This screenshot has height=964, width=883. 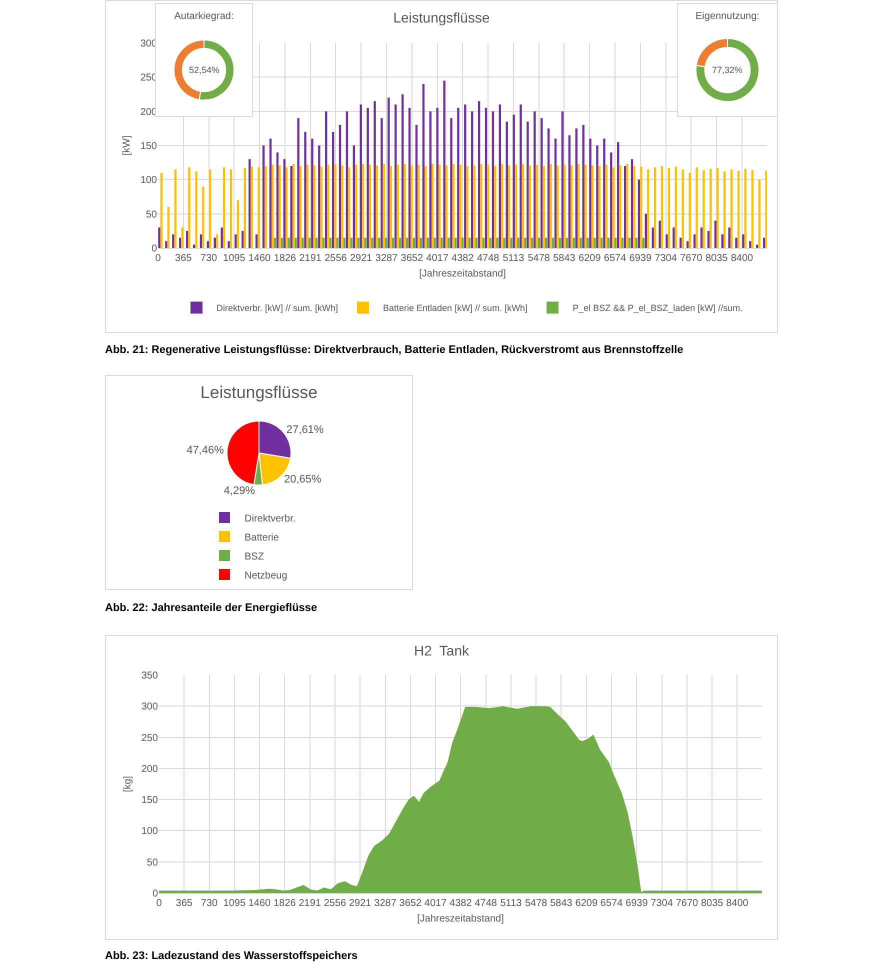 What do you see at coordinates (204, 16) in the screenshot?
I see `chart-title: Autarkiegrad:` at bounding box center [204, 16].